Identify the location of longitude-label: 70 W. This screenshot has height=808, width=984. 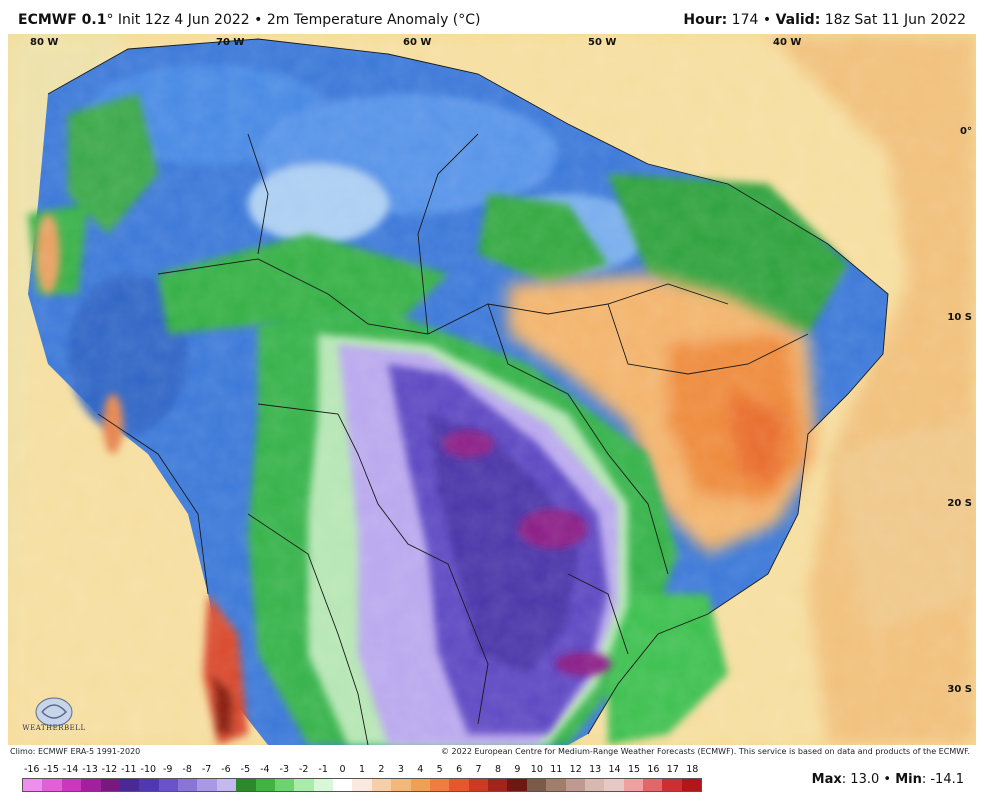
(230, 42).